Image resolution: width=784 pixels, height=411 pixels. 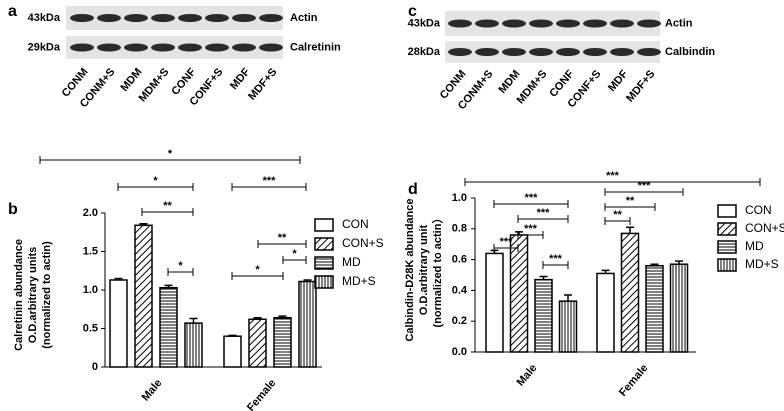 I want to click on y-tick-label: 0.5, so click(x=90, y=328).